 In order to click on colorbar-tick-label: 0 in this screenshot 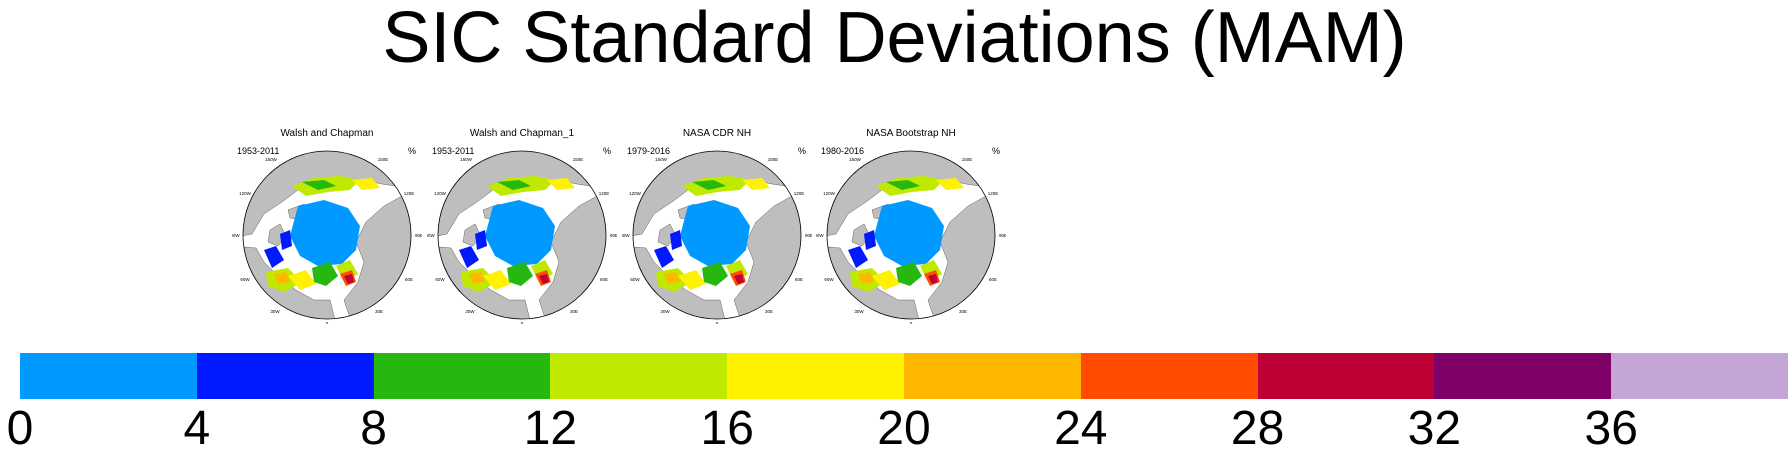, I will do `click(20, 428)`.